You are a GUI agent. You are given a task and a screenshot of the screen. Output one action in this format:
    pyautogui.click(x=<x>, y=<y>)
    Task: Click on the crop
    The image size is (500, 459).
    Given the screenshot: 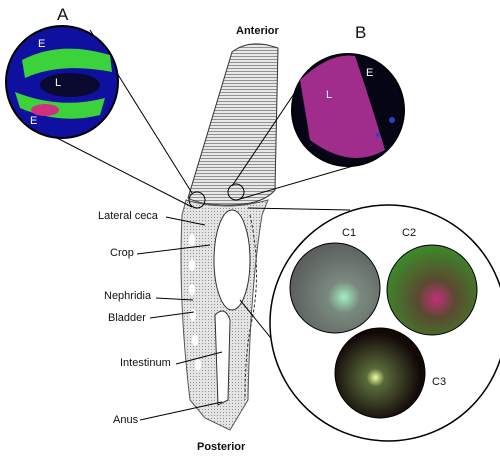 What is the action you would take?
    pyautogui.click(x=232, y=260)
    